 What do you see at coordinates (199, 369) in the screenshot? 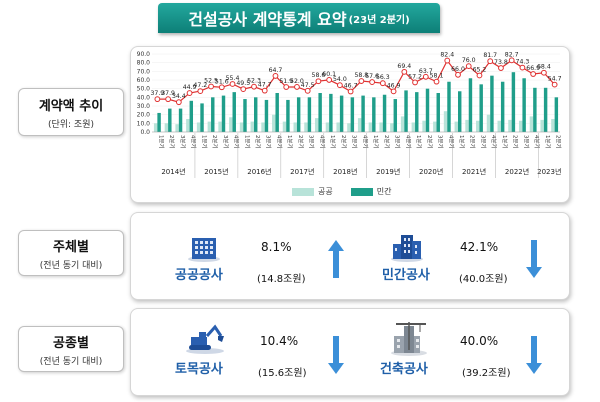
I see `civil-works-name: 토목공사` at bounding box center [199, 369].